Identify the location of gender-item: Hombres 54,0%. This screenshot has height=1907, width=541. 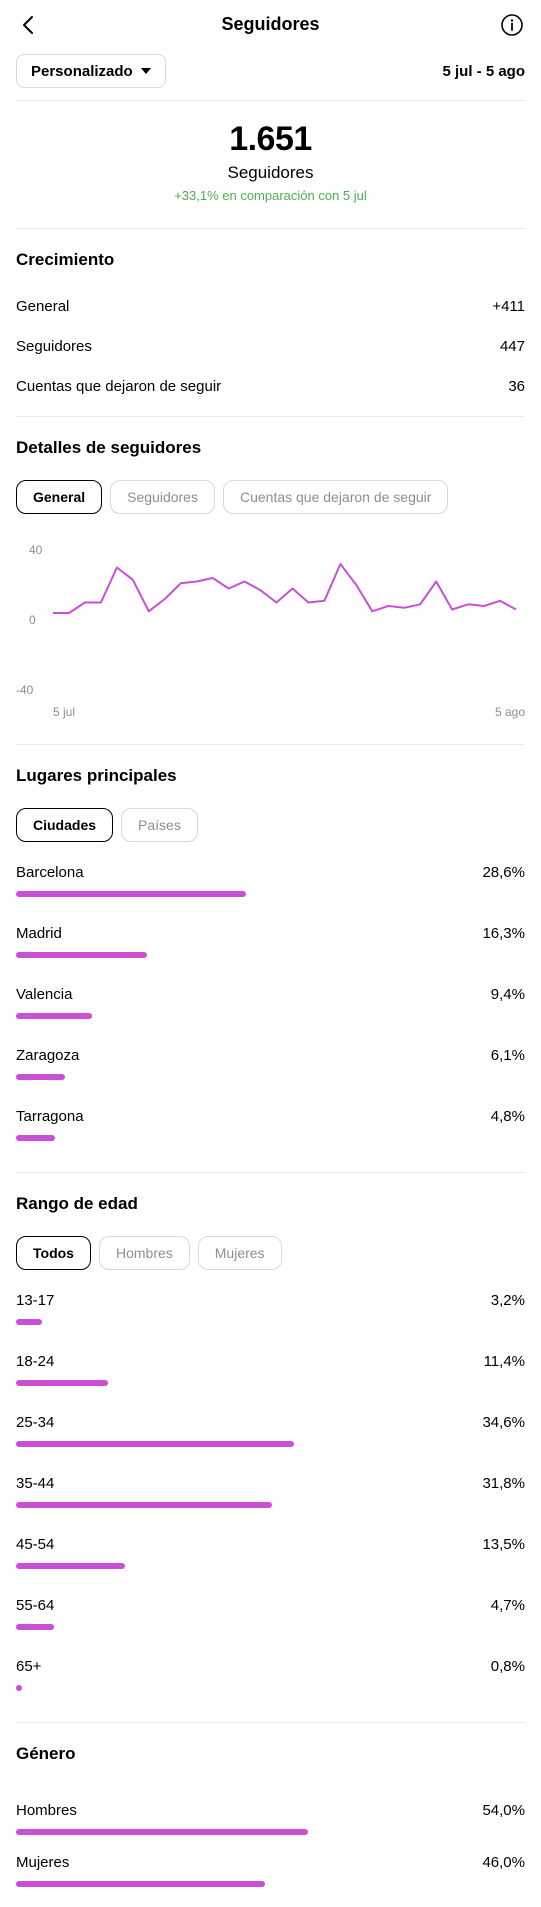
(270, 1818).